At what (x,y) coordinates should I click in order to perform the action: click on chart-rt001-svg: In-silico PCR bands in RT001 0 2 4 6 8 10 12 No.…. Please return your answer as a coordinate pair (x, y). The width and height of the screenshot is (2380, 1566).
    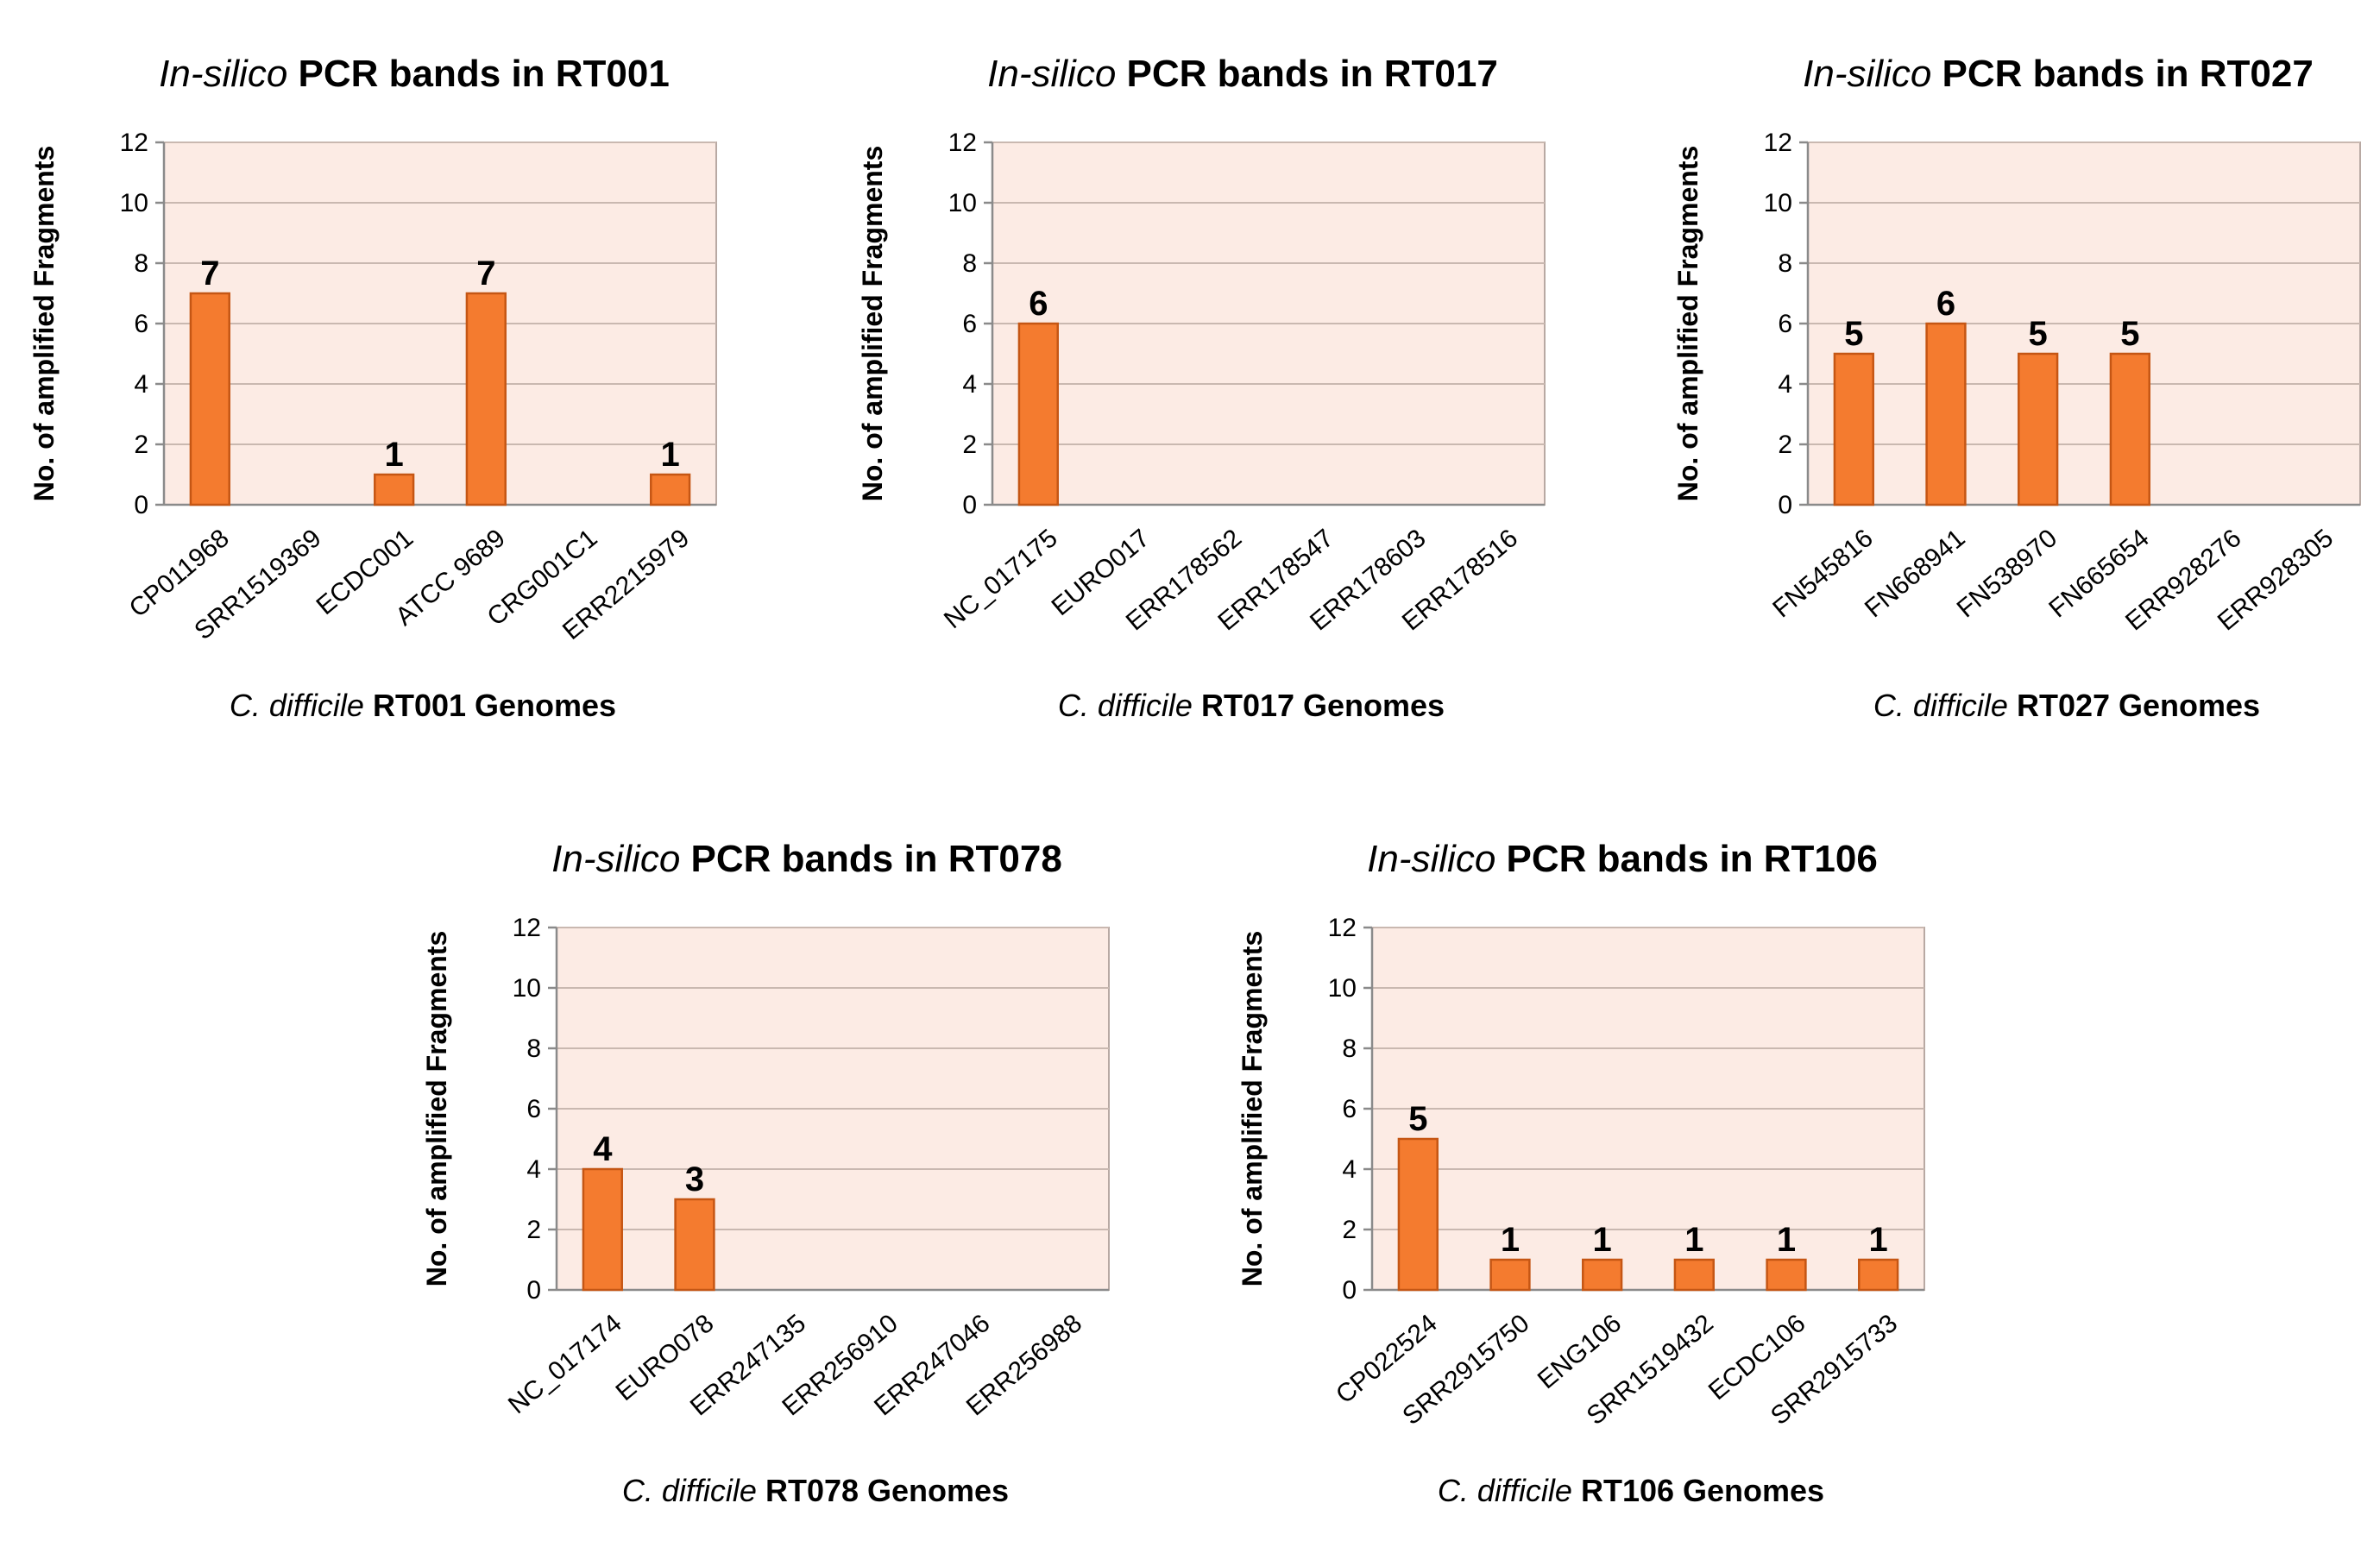
    Looking at the image, I should click on (373, 388).